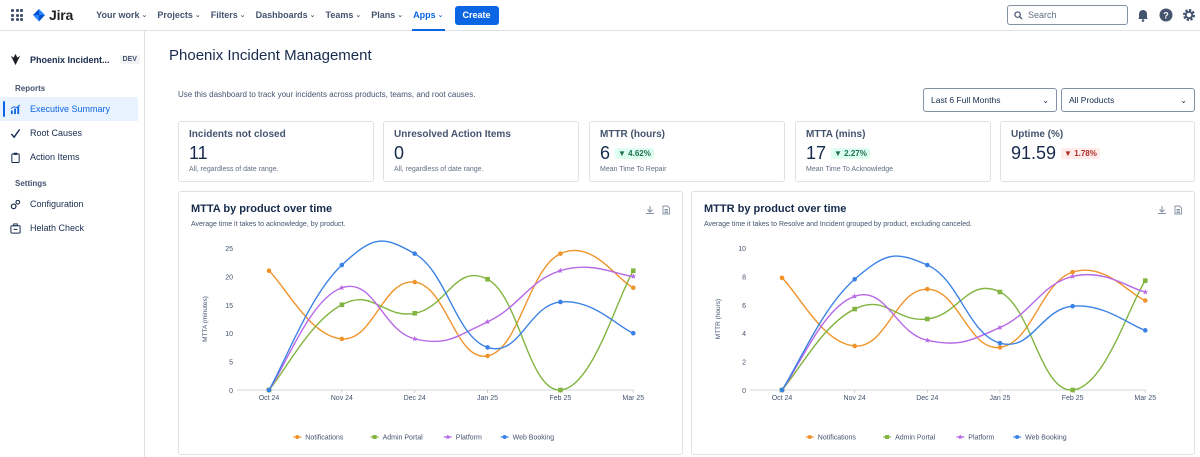  I want to click on sidebar-item-label: Action Items, so click(55, 157).